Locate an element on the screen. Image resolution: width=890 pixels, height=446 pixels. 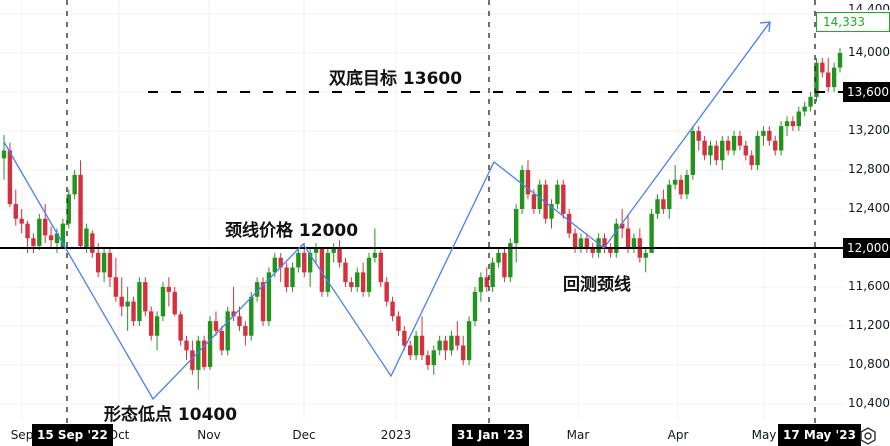
y-tick-label: 10,800 is located at coordinates (869, 364).